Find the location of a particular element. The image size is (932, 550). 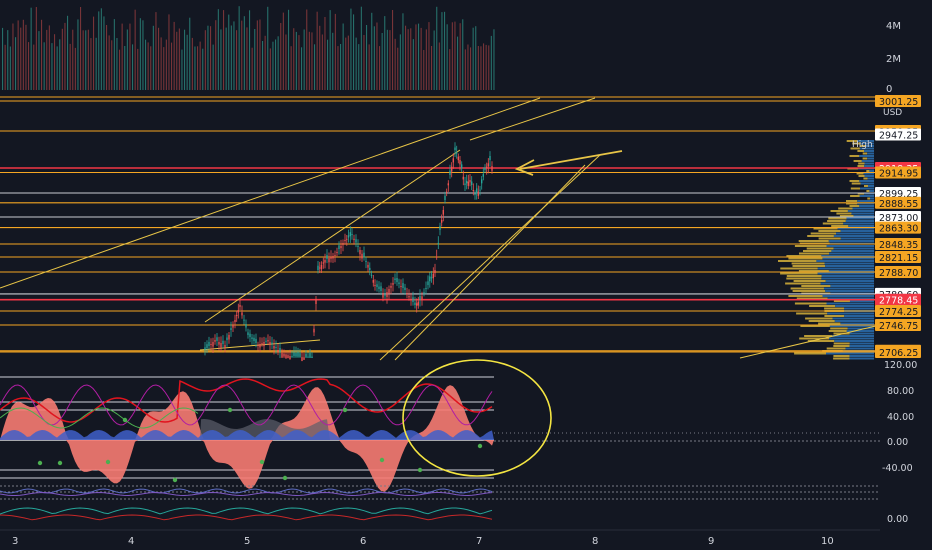

lower-red-line is located at coordinates (246, 517).